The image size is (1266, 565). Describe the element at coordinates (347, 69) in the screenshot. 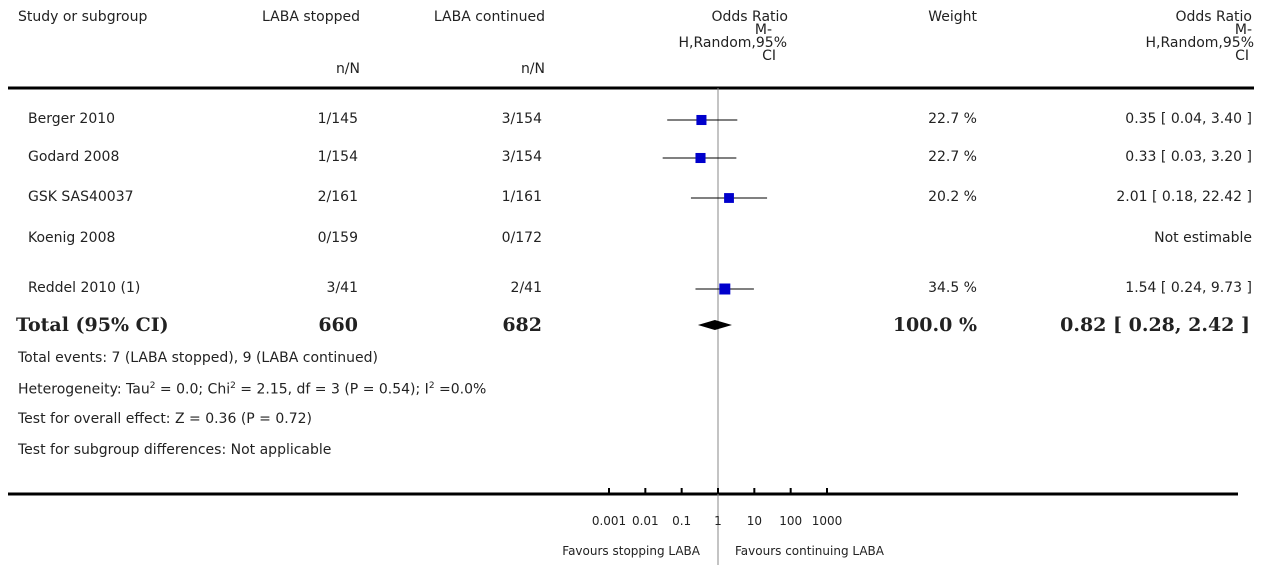

I see `header-exp-sub: n/N` at that location.